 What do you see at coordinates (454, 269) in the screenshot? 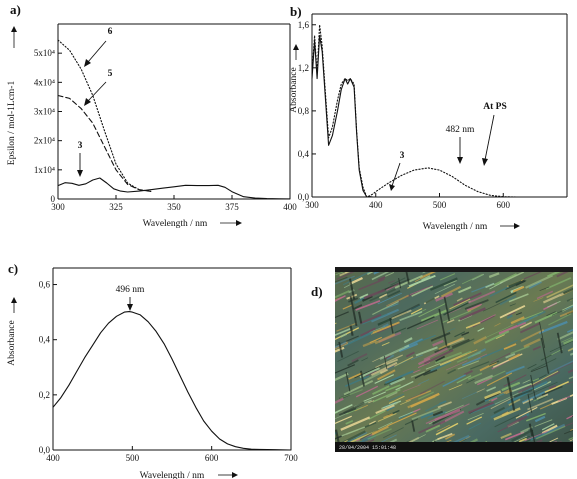
I see `micrograph-top-bar` at bounding box center [454, 269].